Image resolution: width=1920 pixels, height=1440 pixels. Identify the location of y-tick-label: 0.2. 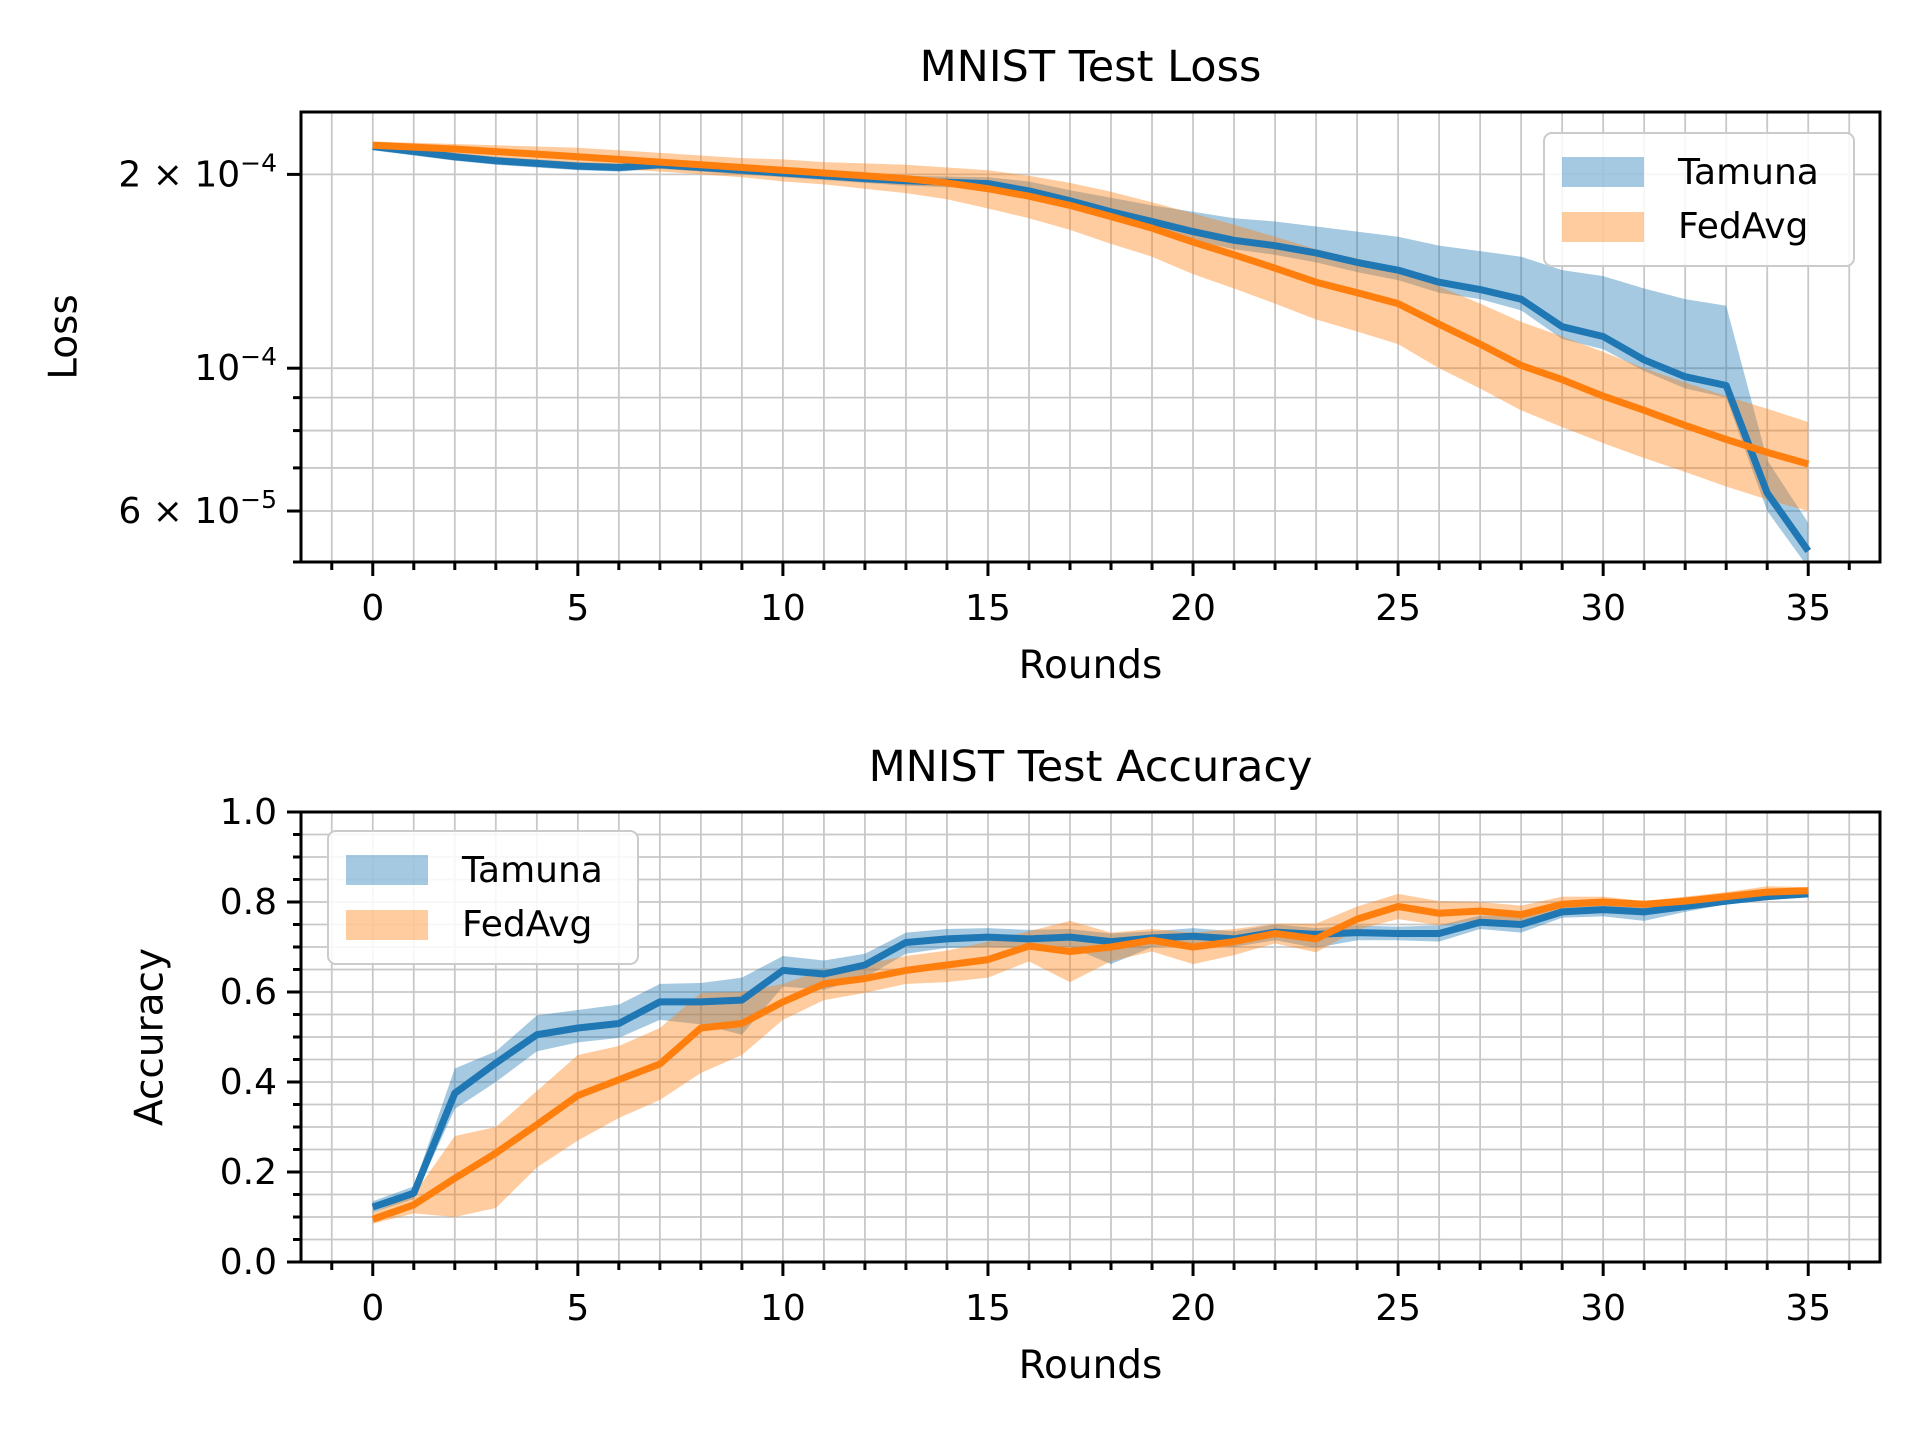
(248, 1172).